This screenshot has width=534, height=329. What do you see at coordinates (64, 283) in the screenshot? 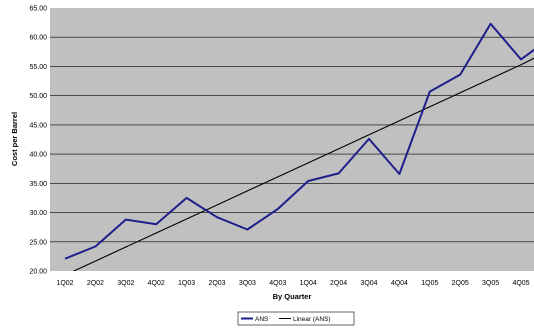
I see `x-tick-label: 1Q02` at bounding box center [64, 283].